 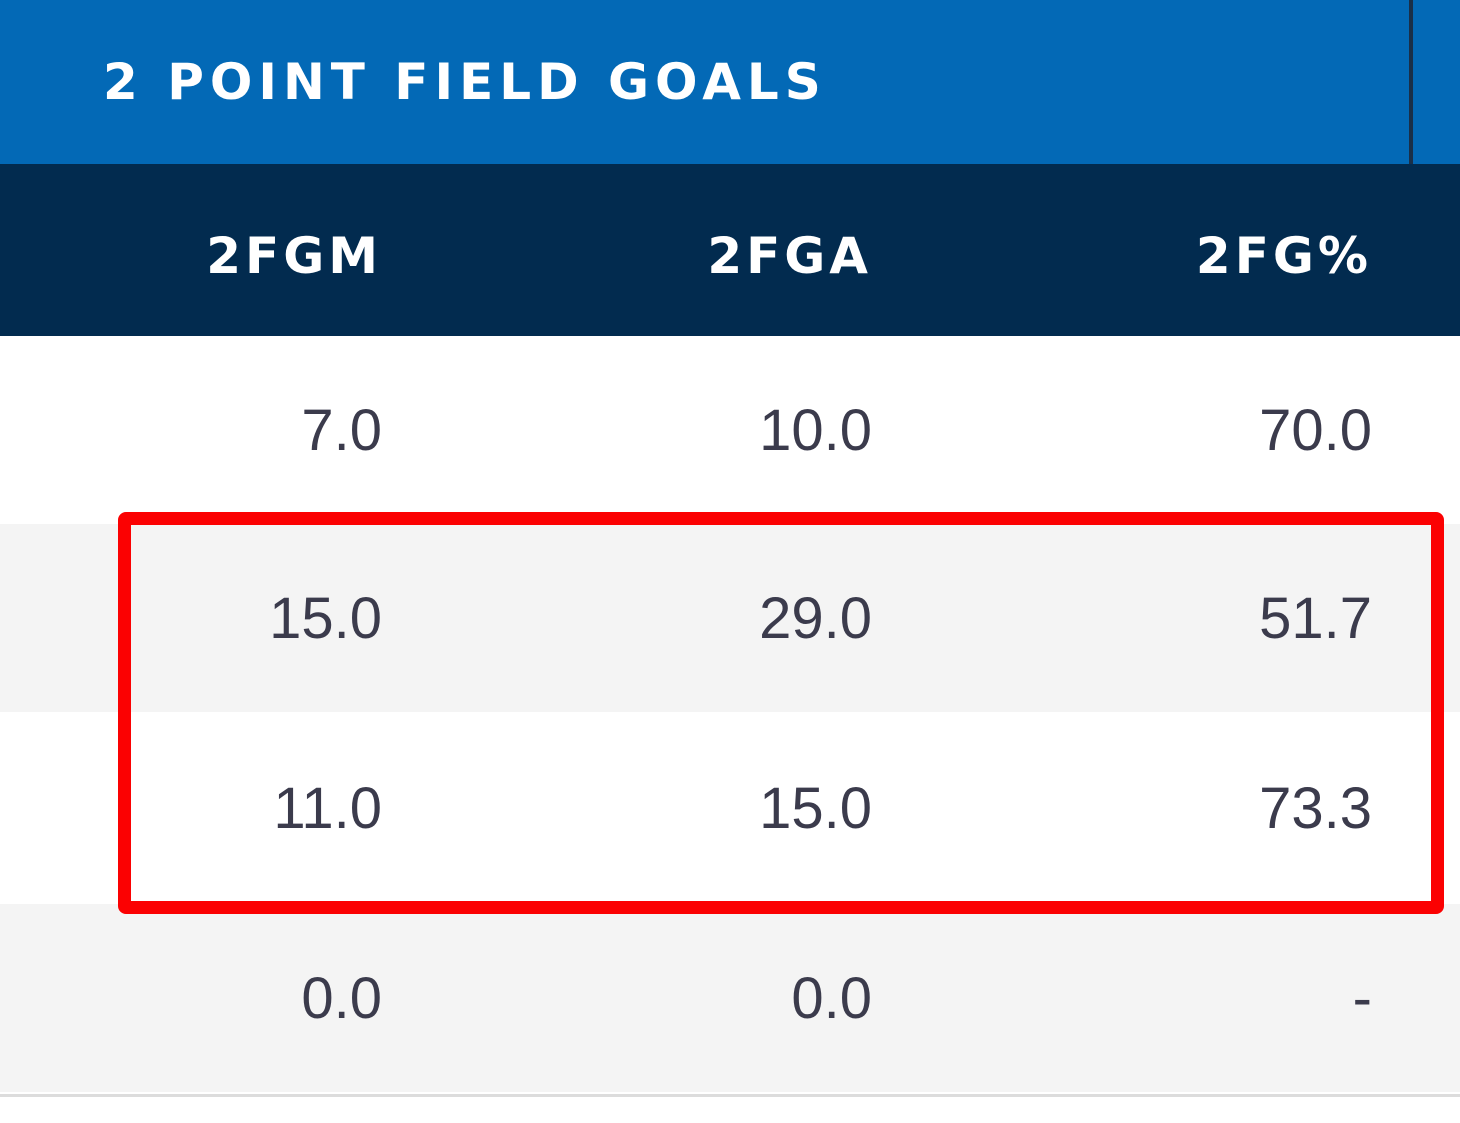 What do you see at coordinates (815, 430) in the screenshot?
I see `cell-2fga: 10.0` at bounding box center [815, 430].